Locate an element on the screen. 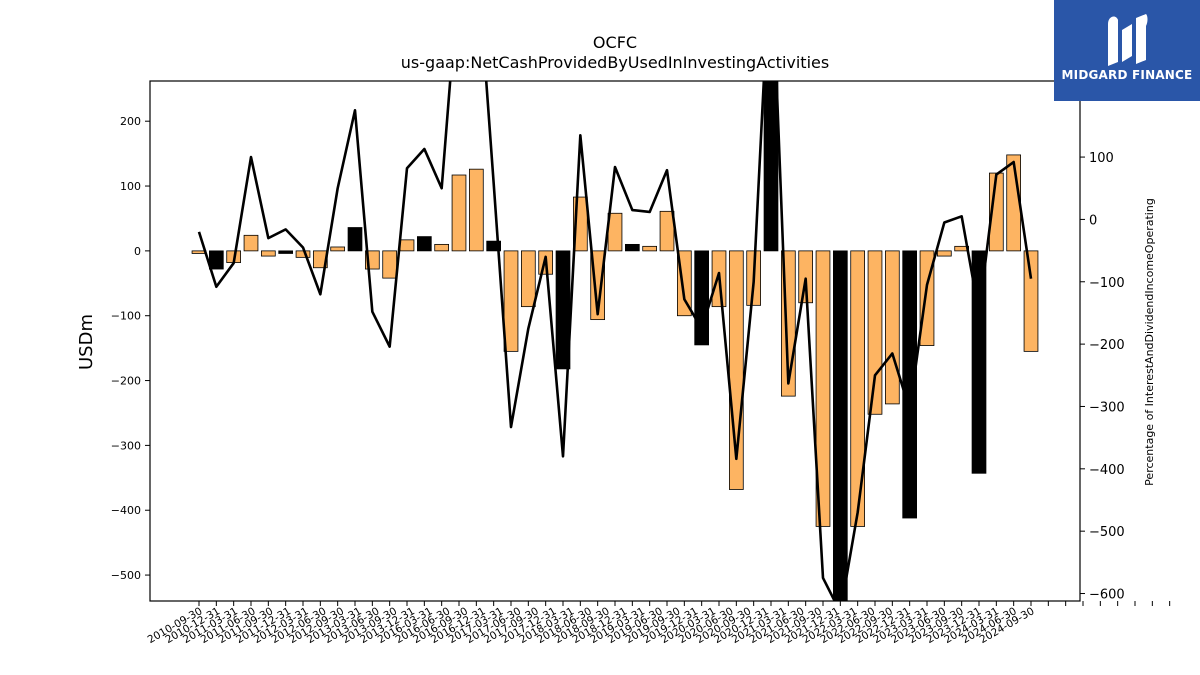 This screenshot has width=1200, height=675. y-axis-label: USDm is located at coordinates (86, 342).